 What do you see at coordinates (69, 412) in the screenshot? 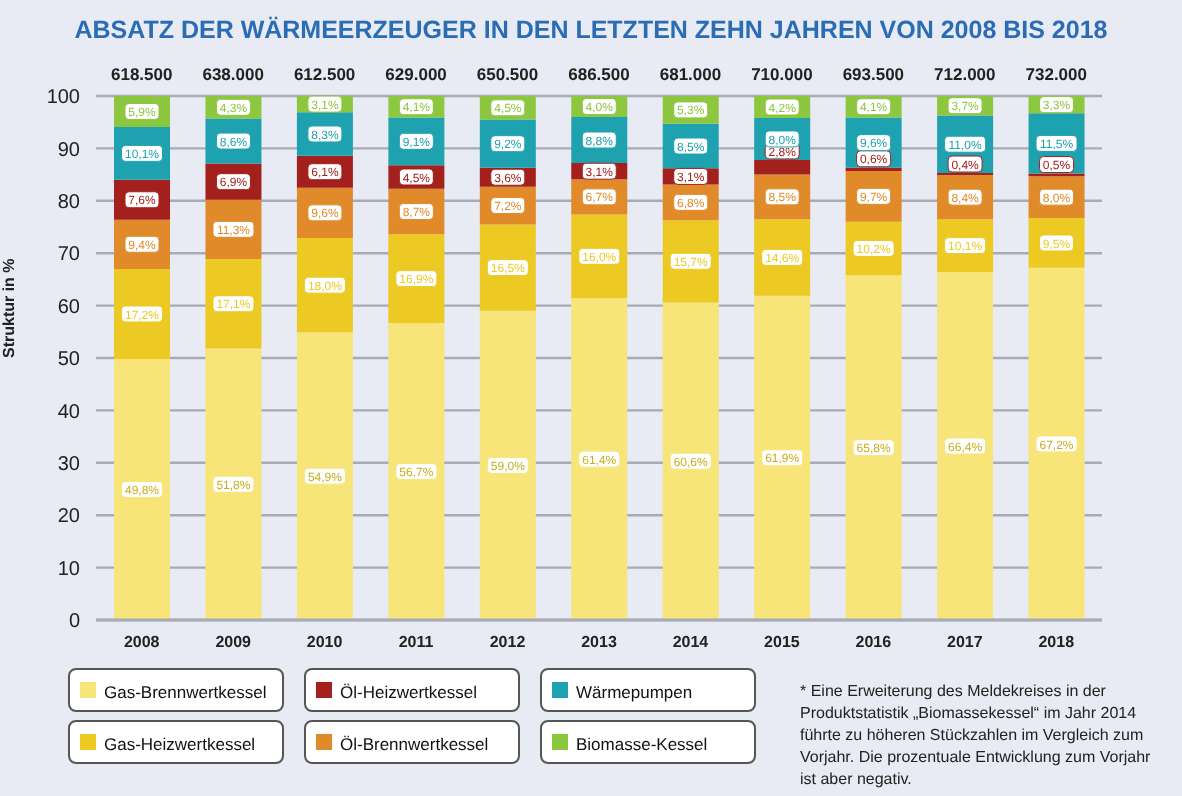
I see `y-tick-label: 40` at bounding box center [69, 412].